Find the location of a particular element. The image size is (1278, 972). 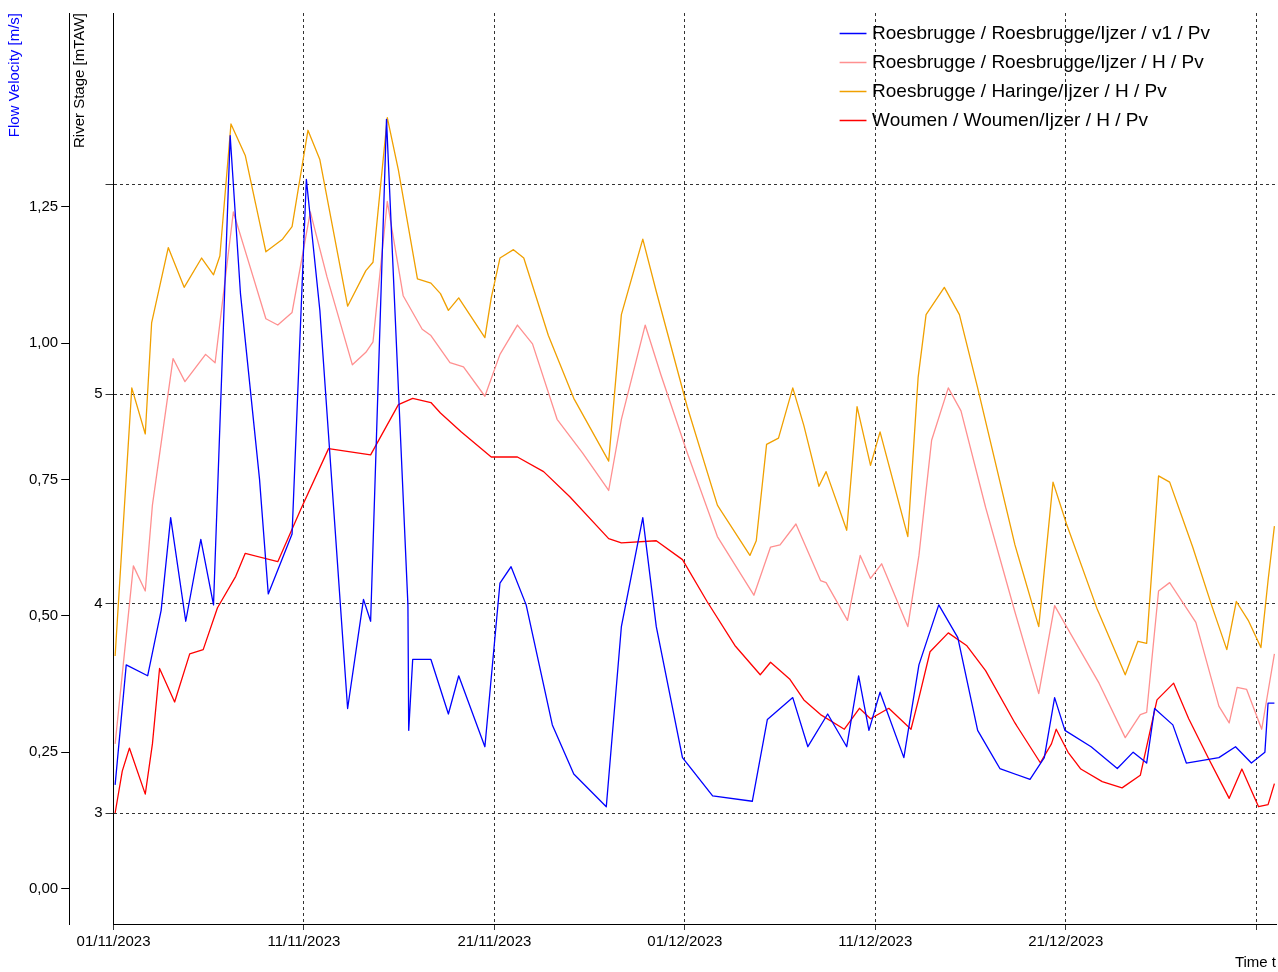

legend-label: Roesbrugge / Roesbrugge/Ijzer / H / Pv is located at coordinates (1038, 61).